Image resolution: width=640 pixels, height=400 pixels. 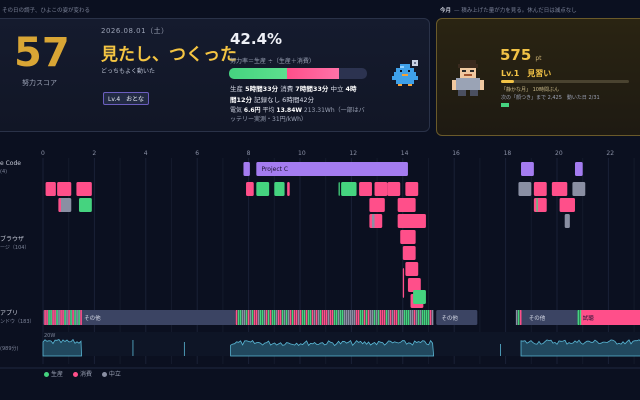 What do you see at coordinates (262, 89) in the screenshot?
I see `stat-prod-value: 5時間33分` at bounding box center [262, 89].